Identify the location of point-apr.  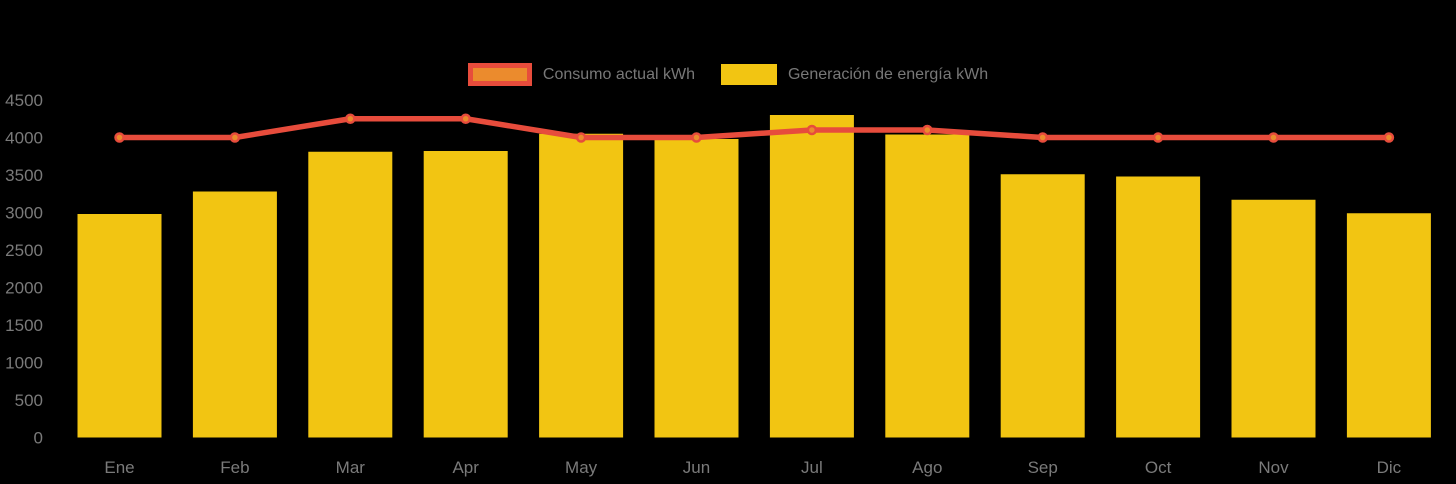
(465, 118).